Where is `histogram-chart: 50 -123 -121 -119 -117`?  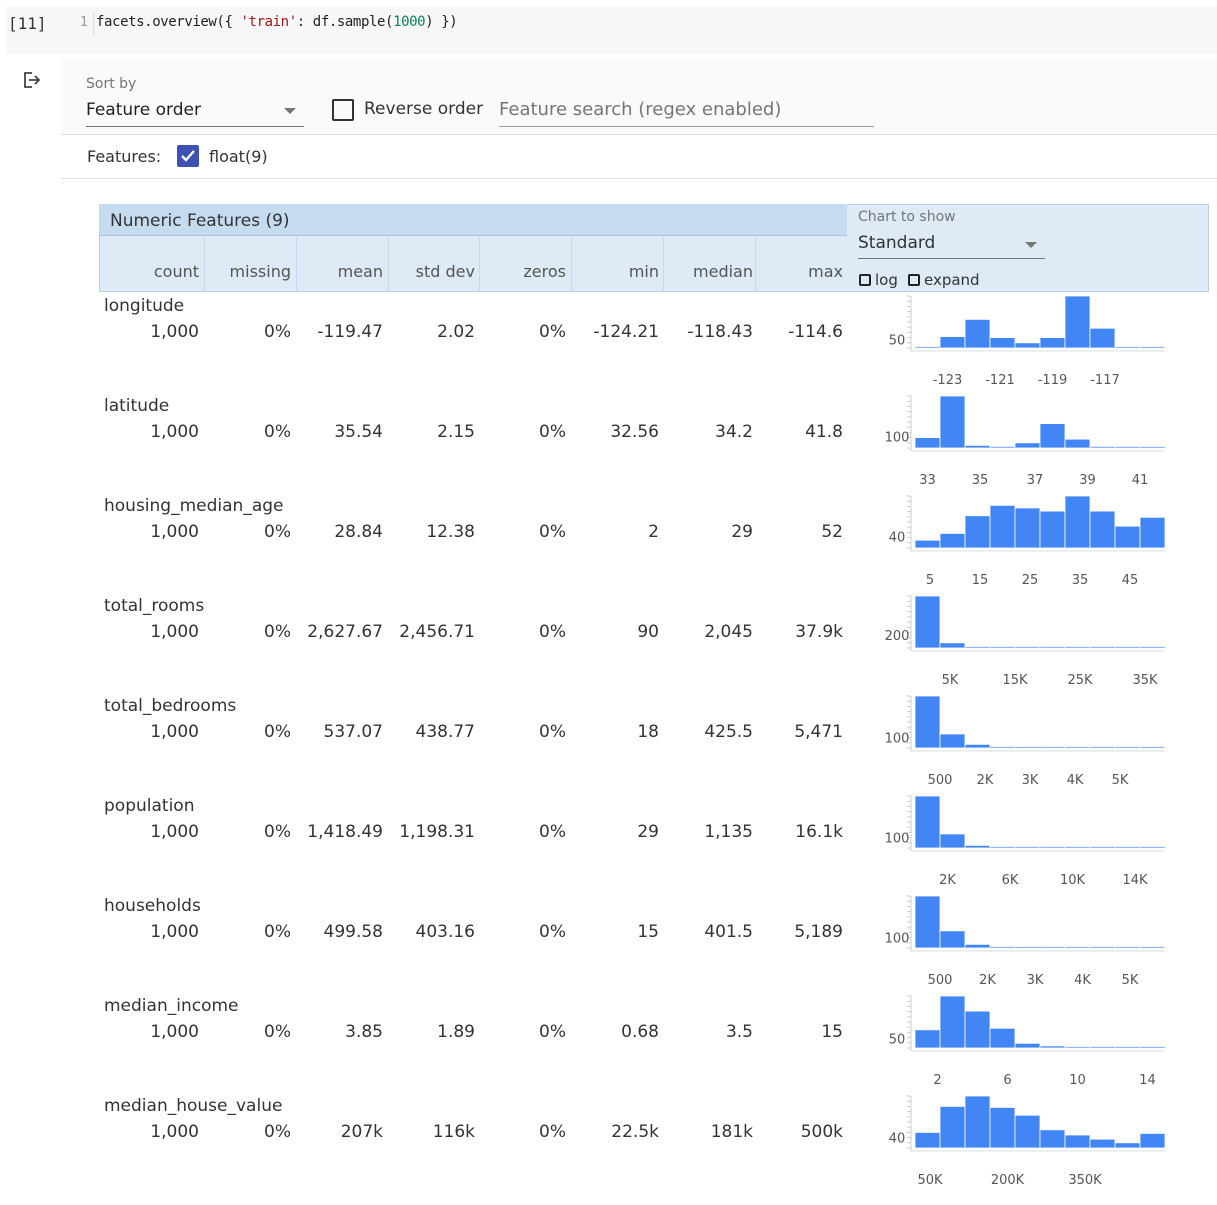
histogram-chart: 50 -123 -121 -119 -117 is located at coordinates (1027, 341).